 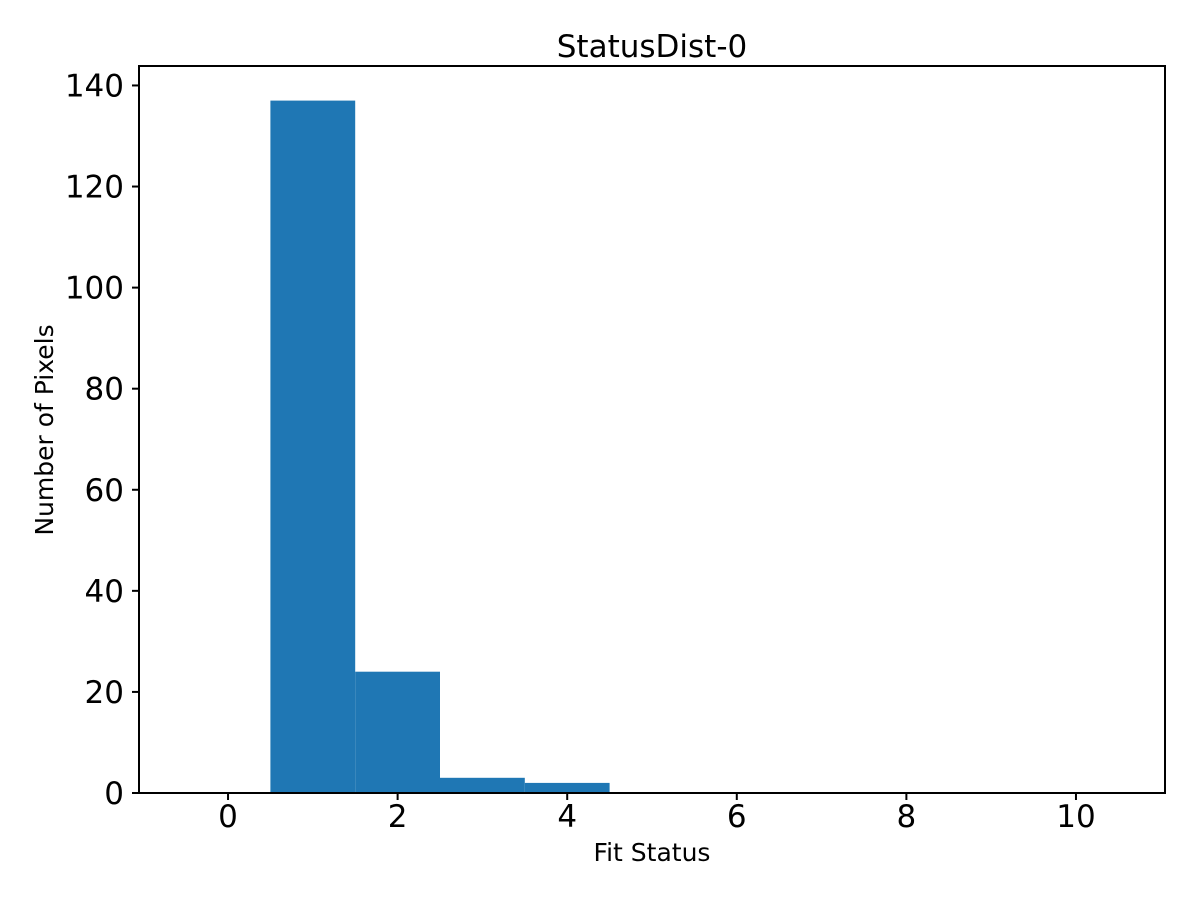 What do you see at coordinates (104, 390) in the screenshot?
I see `y-tick-label: 80` at bounding box center [104, 390].